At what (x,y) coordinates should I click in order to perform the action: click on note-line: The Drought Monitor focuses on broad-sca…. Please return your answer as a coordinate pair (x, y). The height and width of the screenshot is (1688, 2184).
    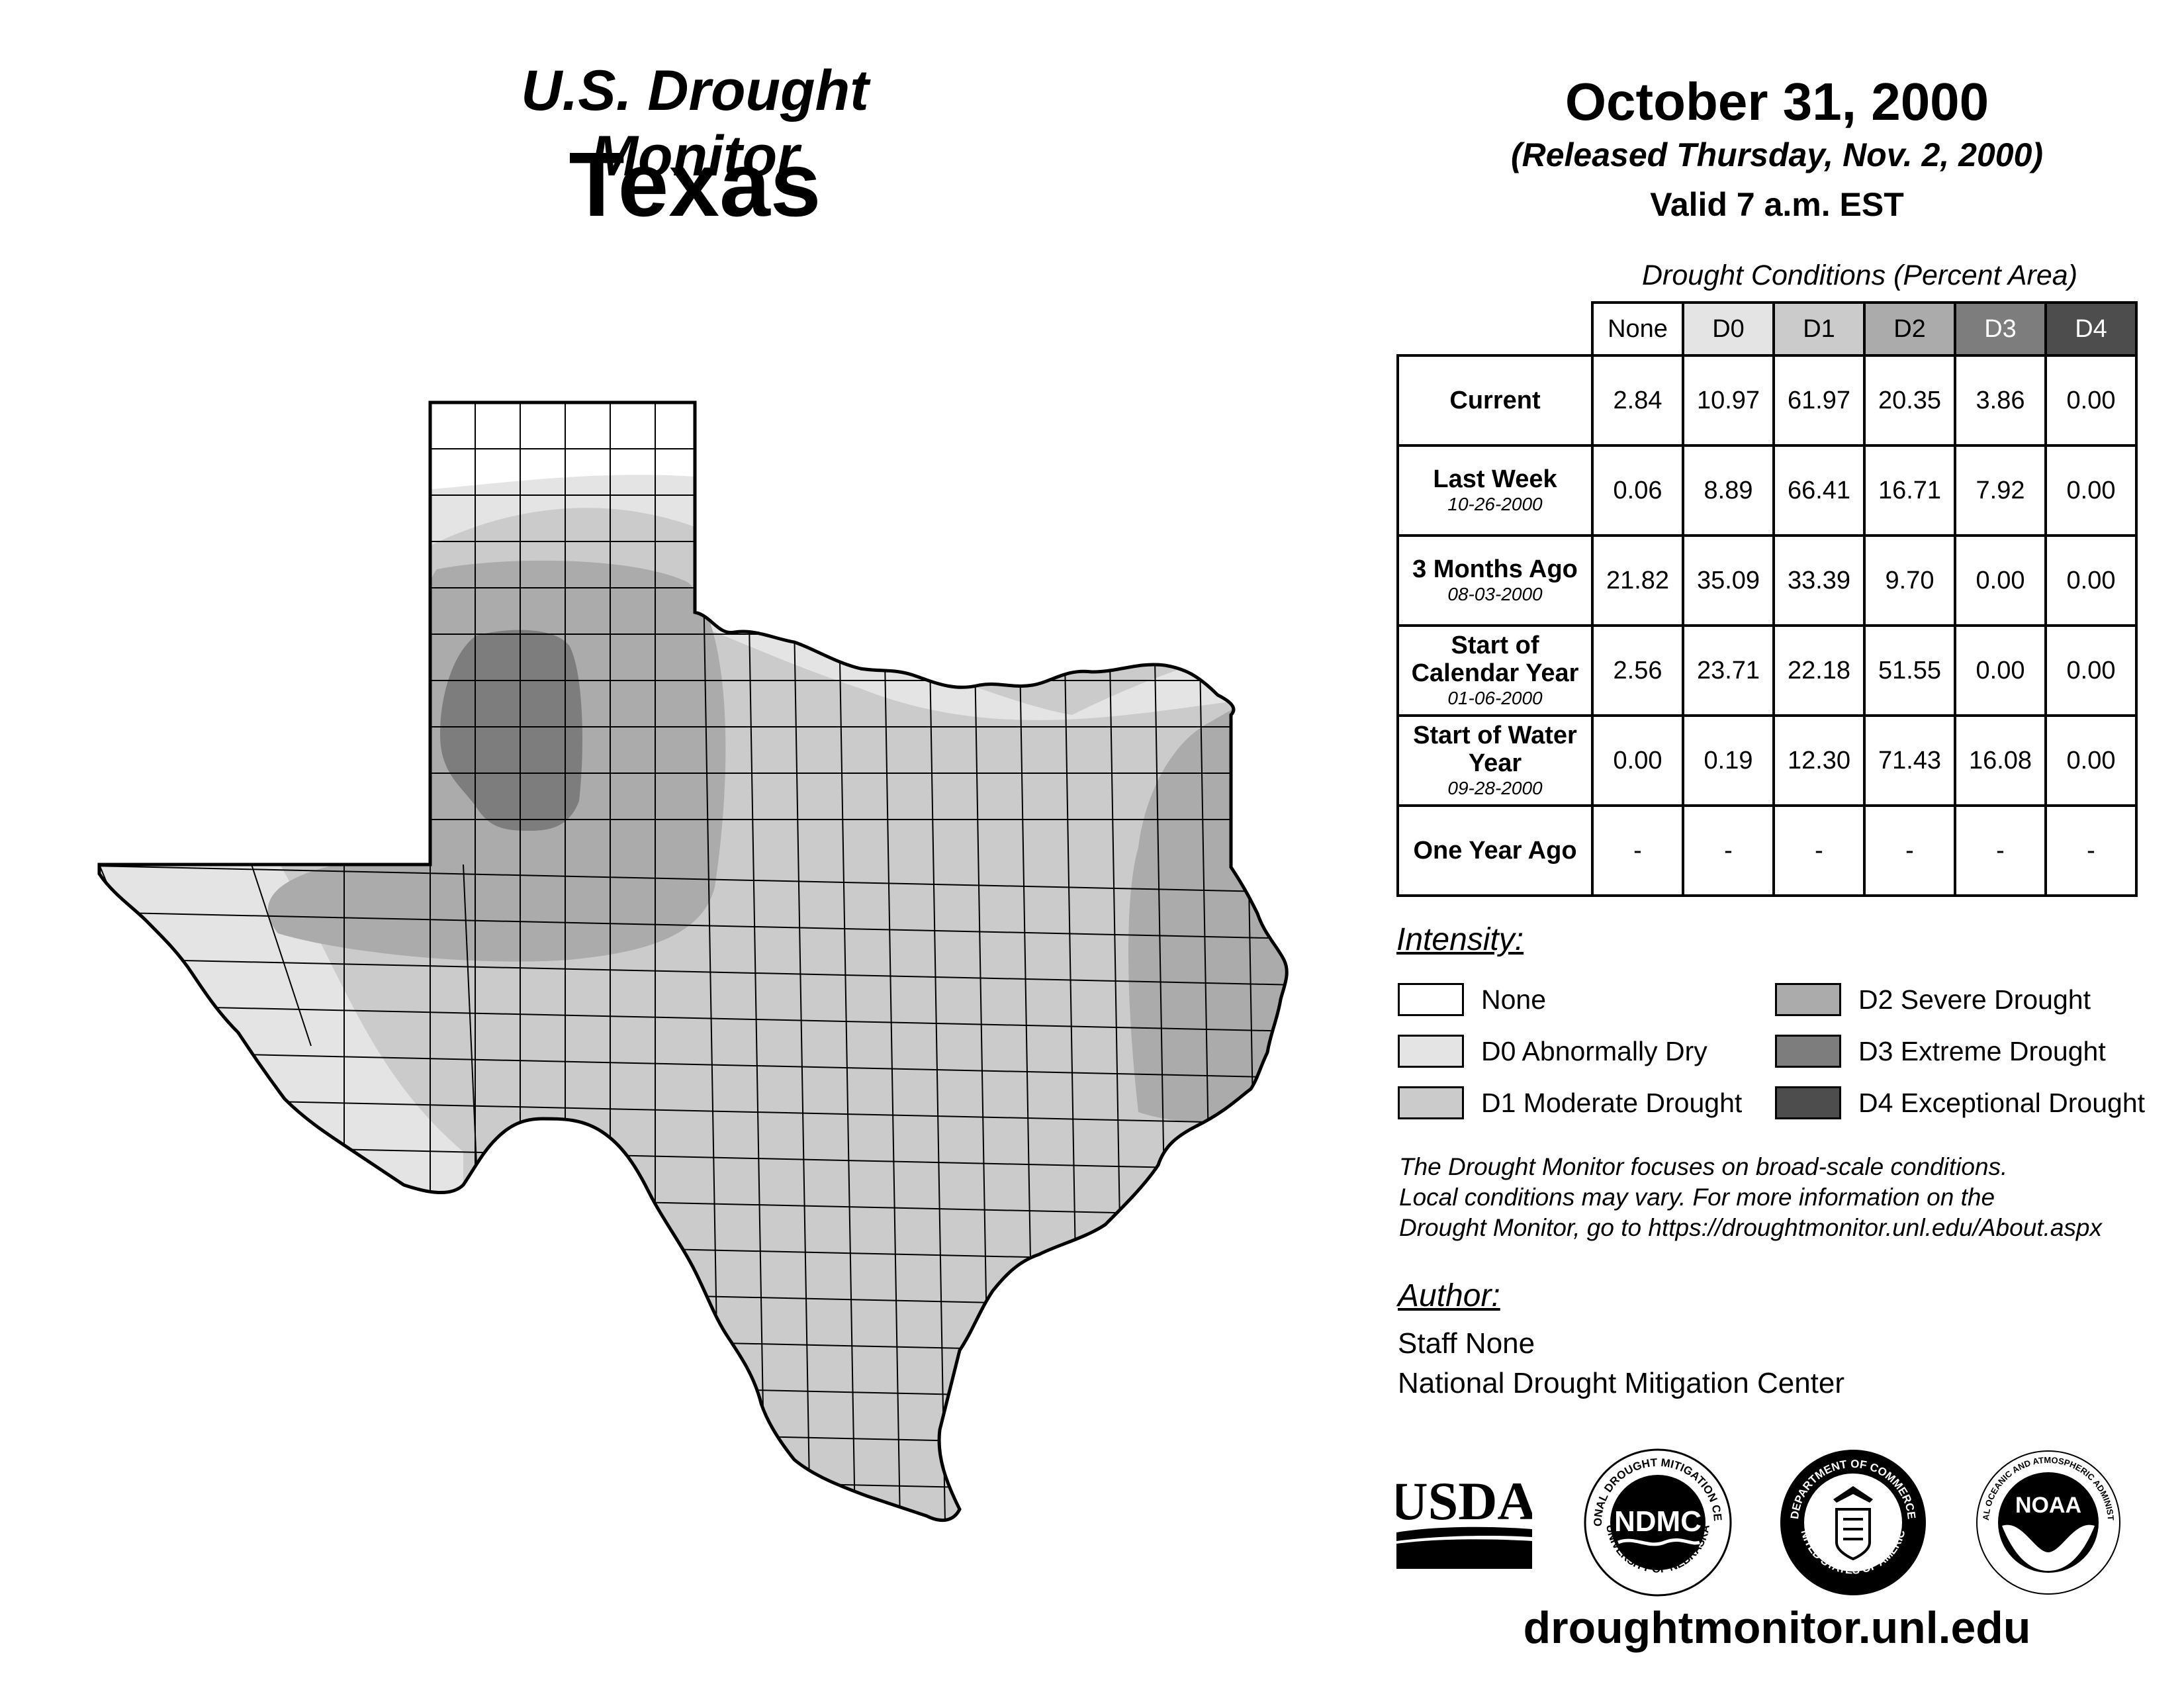
    Looking at the image, I should click on (1703, 1166).